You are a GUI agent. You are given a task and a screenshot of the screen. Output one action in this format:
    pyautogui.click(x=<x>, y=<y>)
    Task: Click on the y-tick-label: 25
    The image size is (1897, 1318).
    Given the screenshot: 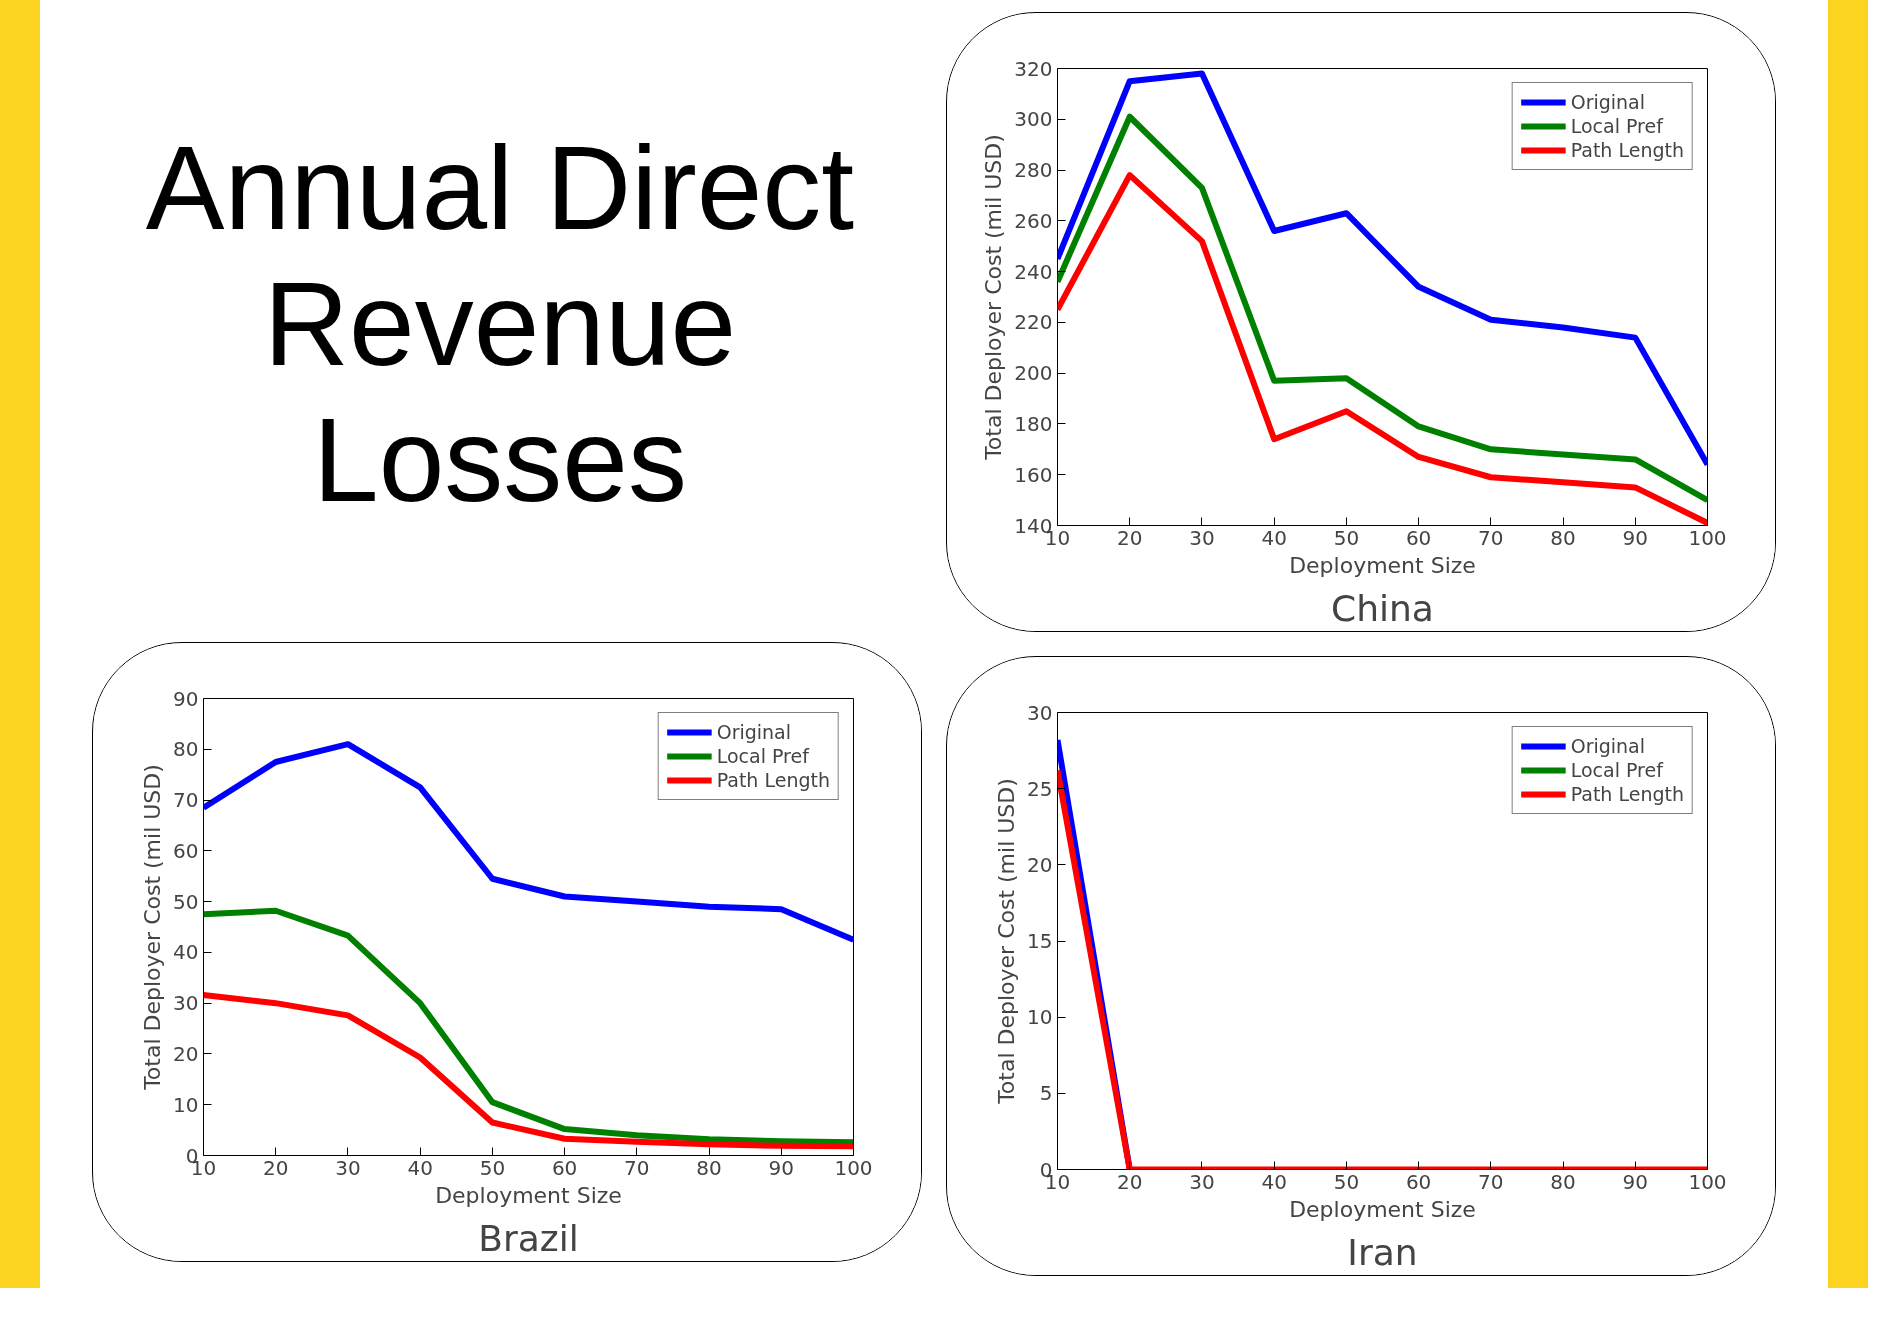 What is the action you would take?
    pyautogui.click(x=1040, y=788)
    